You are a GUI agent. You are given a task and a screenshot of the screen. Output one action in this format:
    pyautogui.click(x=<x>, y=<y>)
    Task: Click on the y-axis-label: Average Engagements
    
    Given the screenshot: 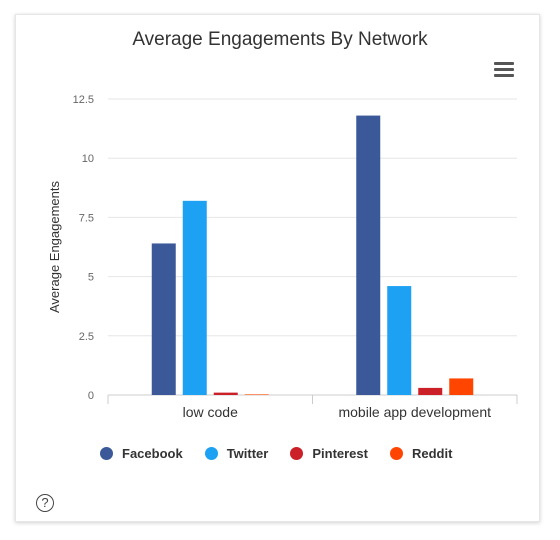 What is the action you would take?
    pyautogui.click(x=54, y=246)
    